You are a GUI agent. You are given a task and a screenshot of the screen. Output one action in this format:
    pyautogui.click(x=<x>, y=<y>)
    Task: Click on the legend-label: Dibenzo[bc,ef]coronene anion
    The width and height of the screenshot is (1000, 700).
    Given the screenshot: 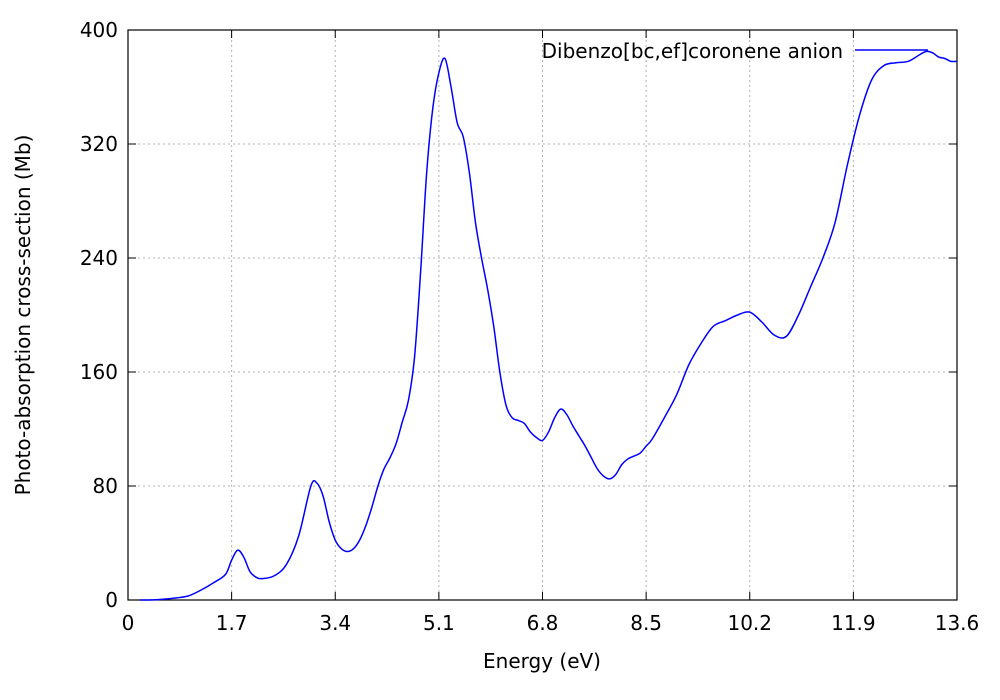 What is the action you would take?
    pyautogui.click(x=692, y=51)
    